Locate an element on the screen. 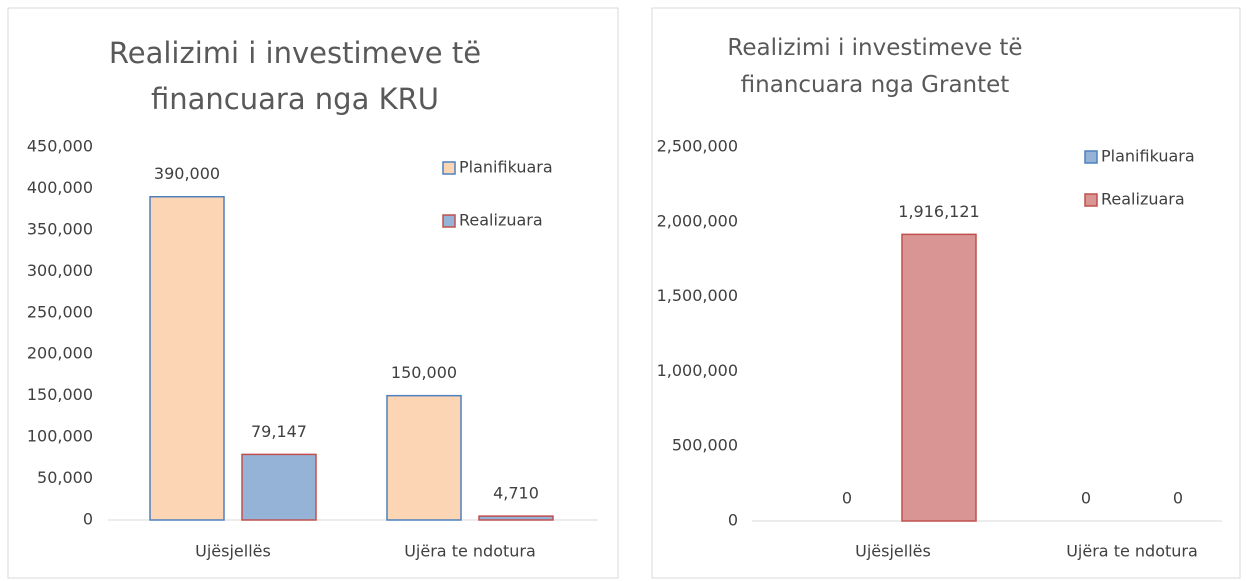  data-label: 4,710 is located at coordinates (516, 493).